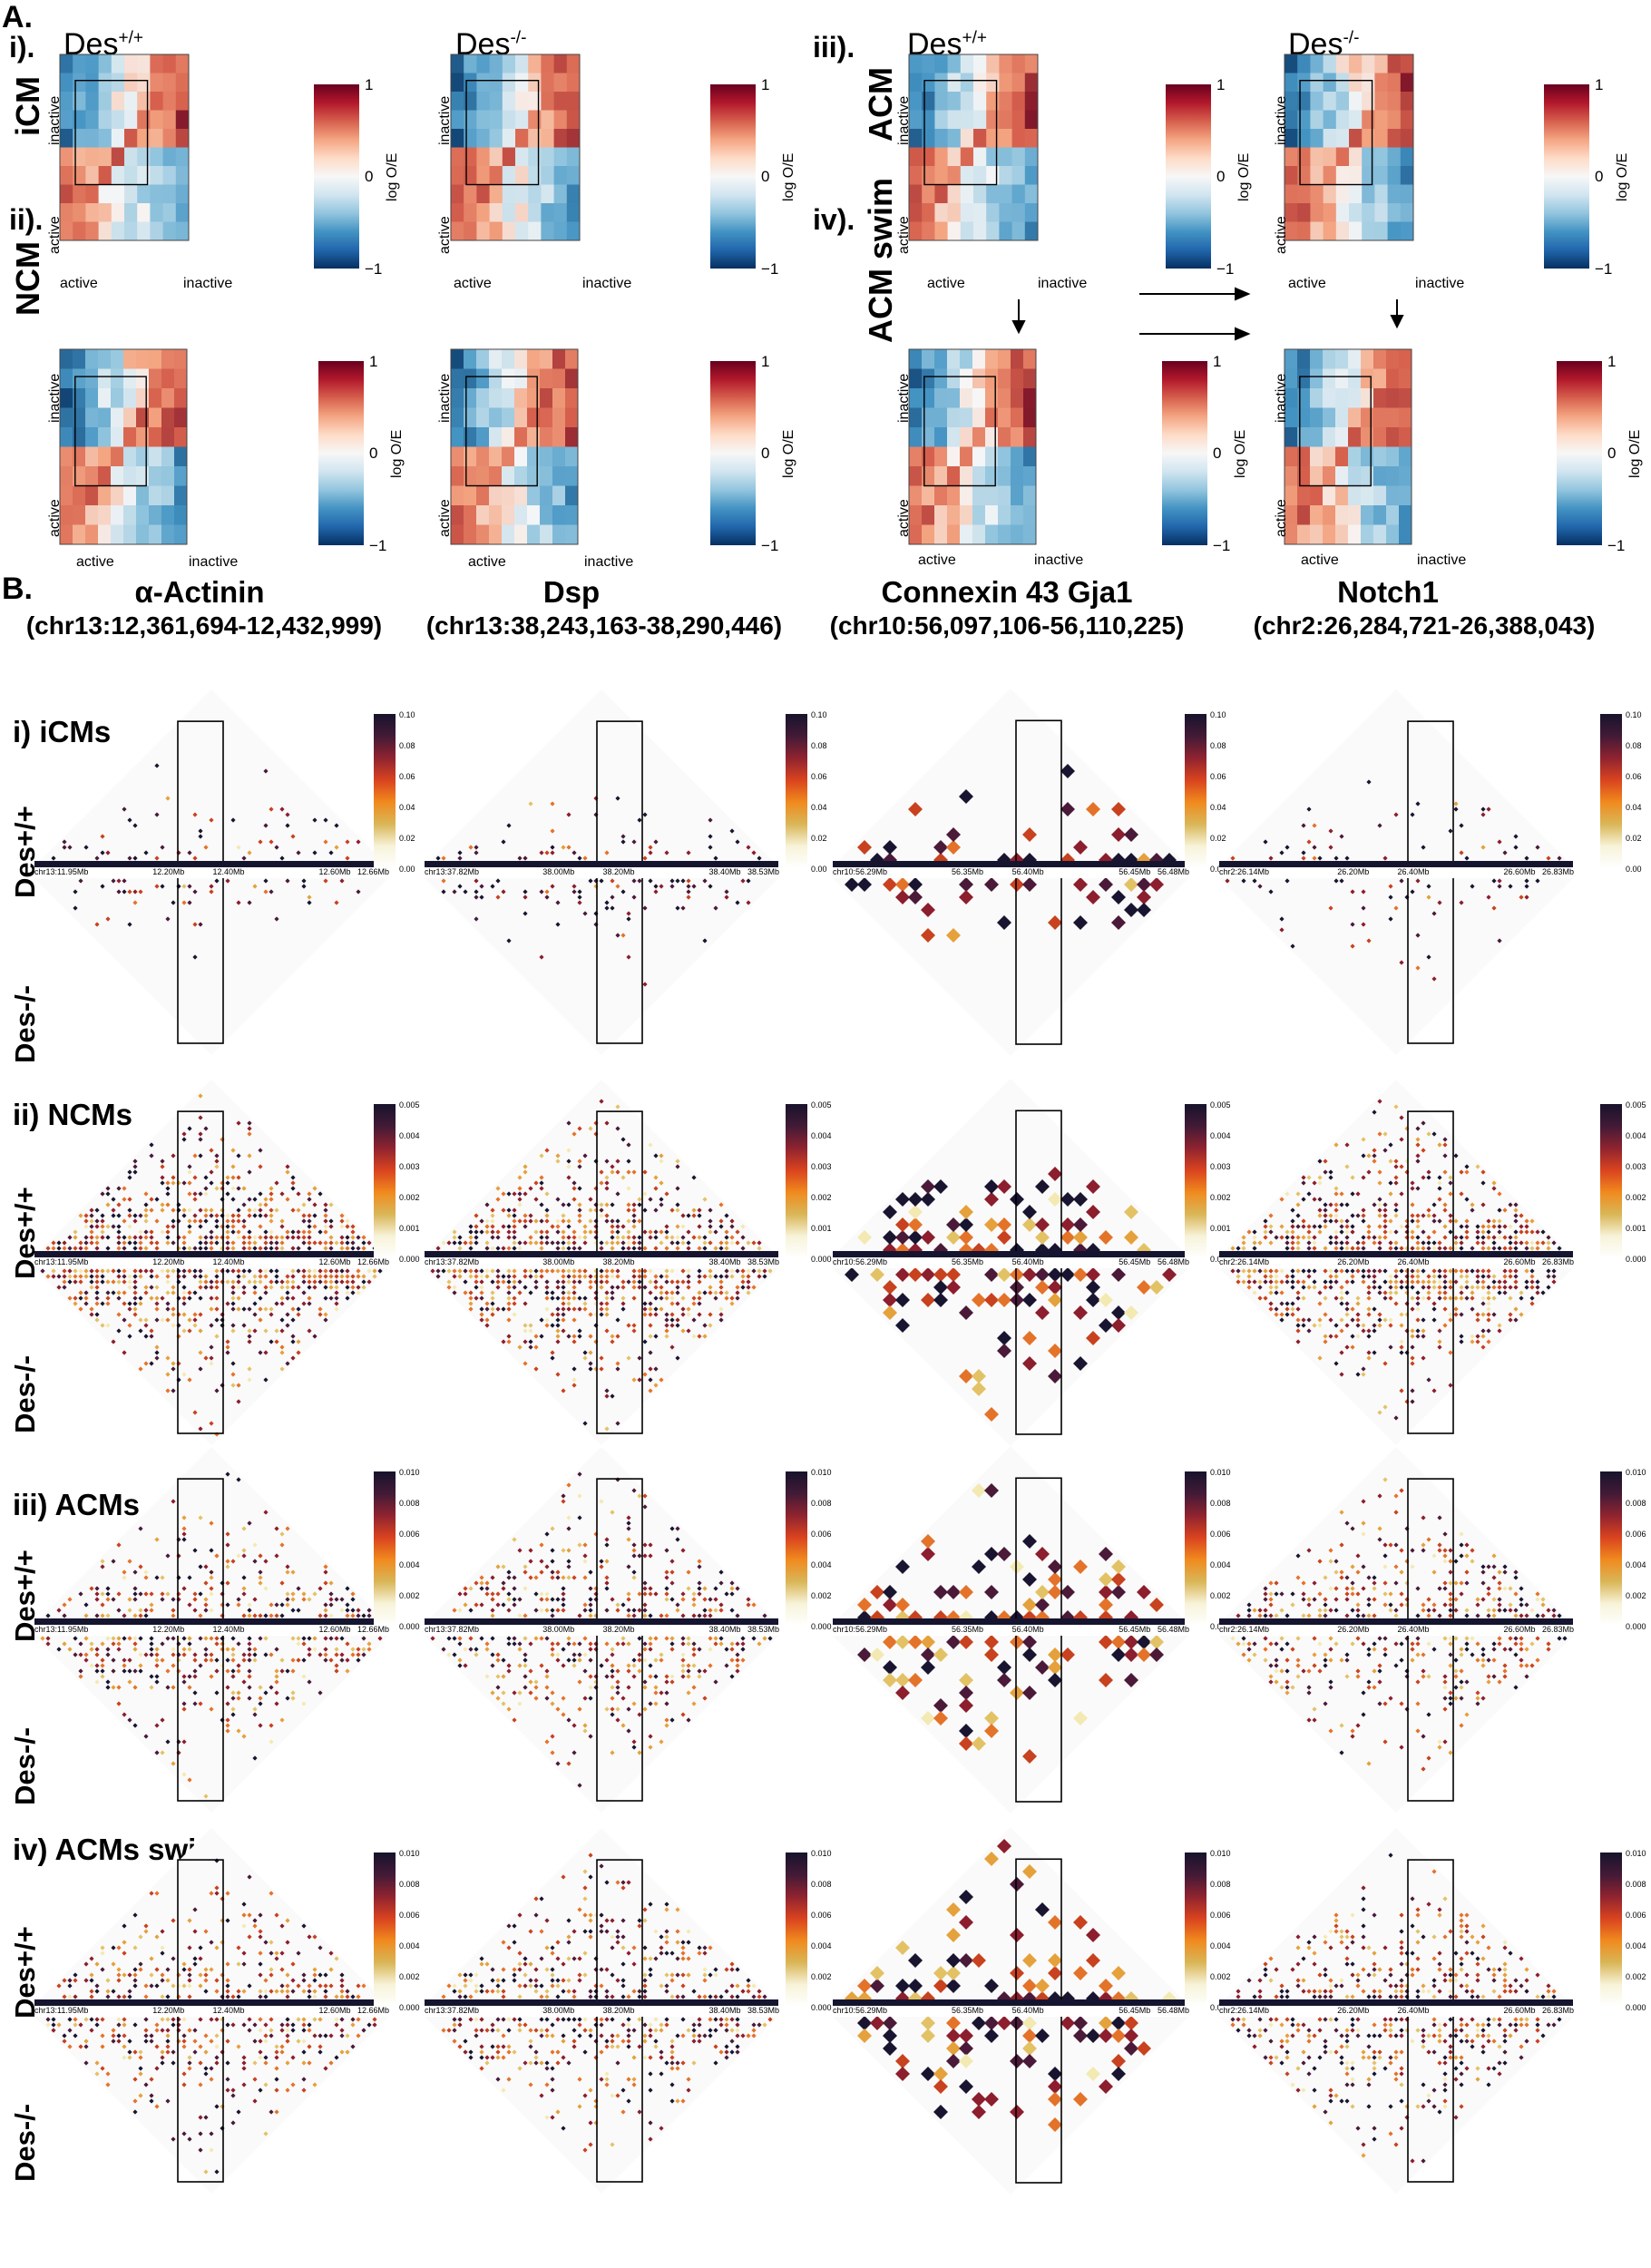  Describe the element at coordinates (1207, 314) in the screenshot. I see `panel-a-arrows` at that location.